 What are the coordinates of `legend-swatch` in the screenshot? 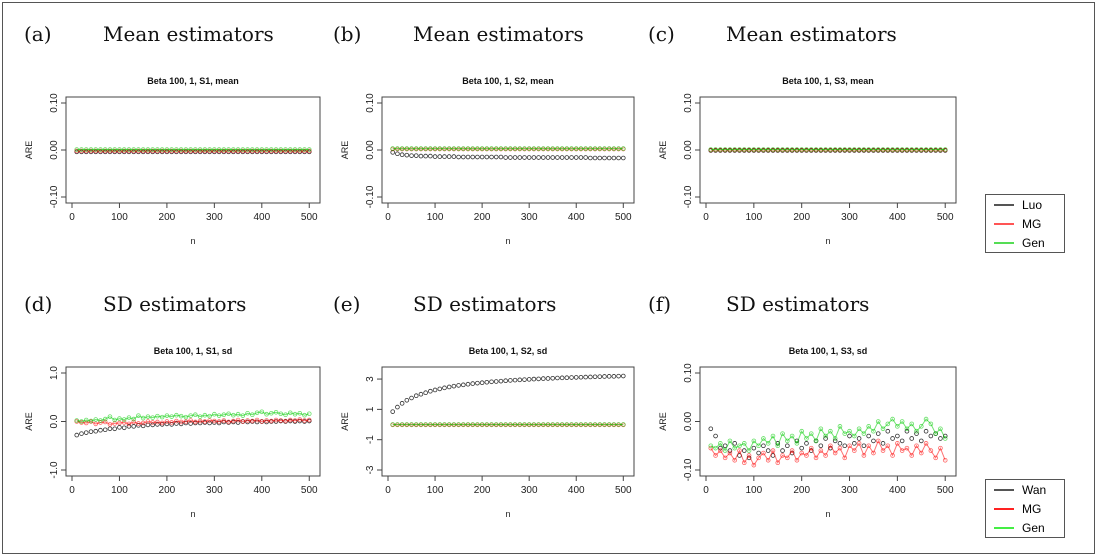 It's located at (1004, 204).